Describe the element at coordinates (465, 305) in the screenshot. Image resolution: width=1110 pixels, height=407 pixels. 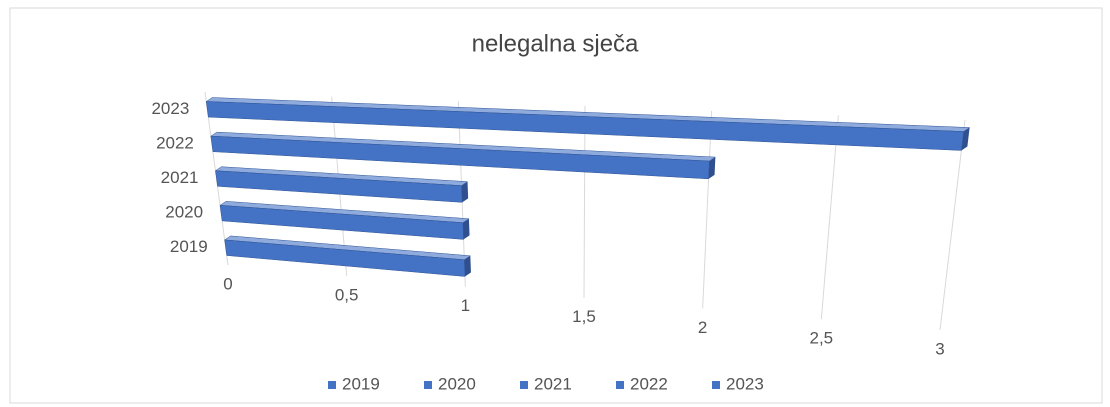
I see `x-tick-label: 1` at that location.